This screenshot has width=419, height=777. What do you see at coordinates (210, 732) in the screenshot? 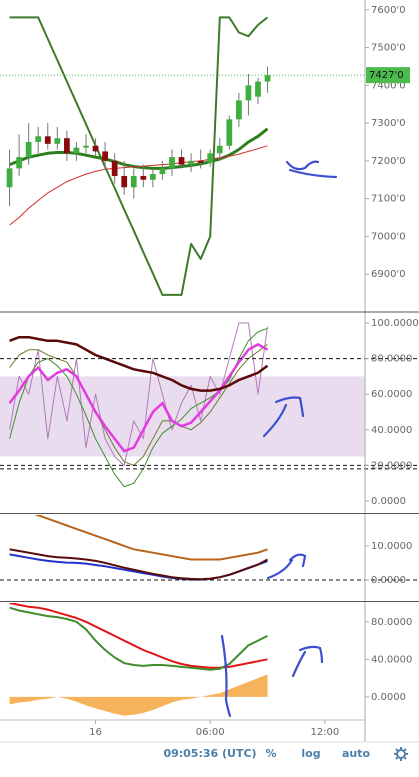
I see `x-tick-label: 06:00` at bounding box center [210, 732].